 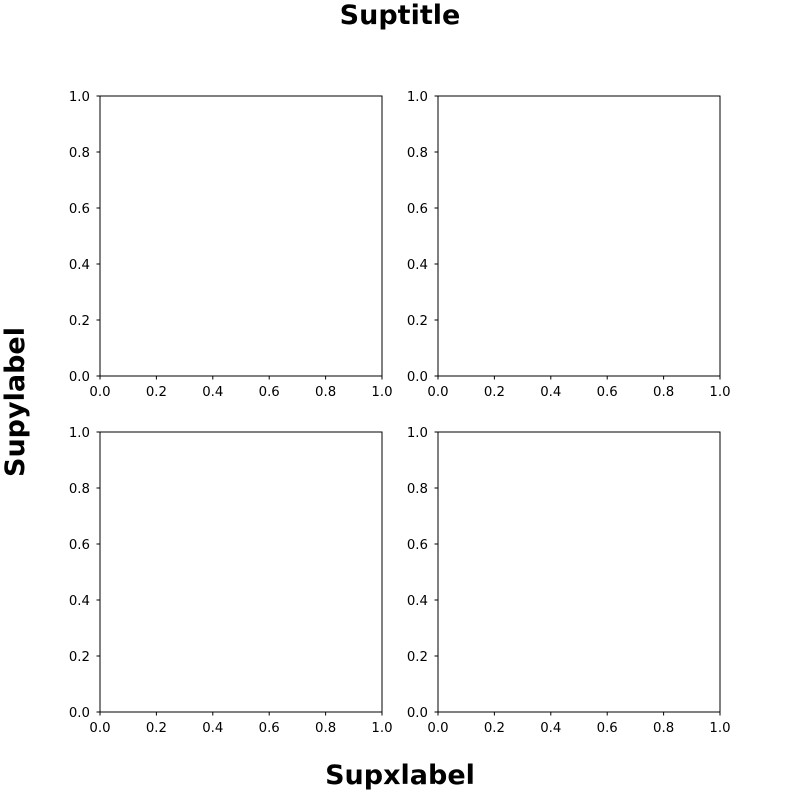 What do you see at coordinates (15, 402) in the screenshot?
I see `supylabel: Supylabel` at bounding box center [15, 402].